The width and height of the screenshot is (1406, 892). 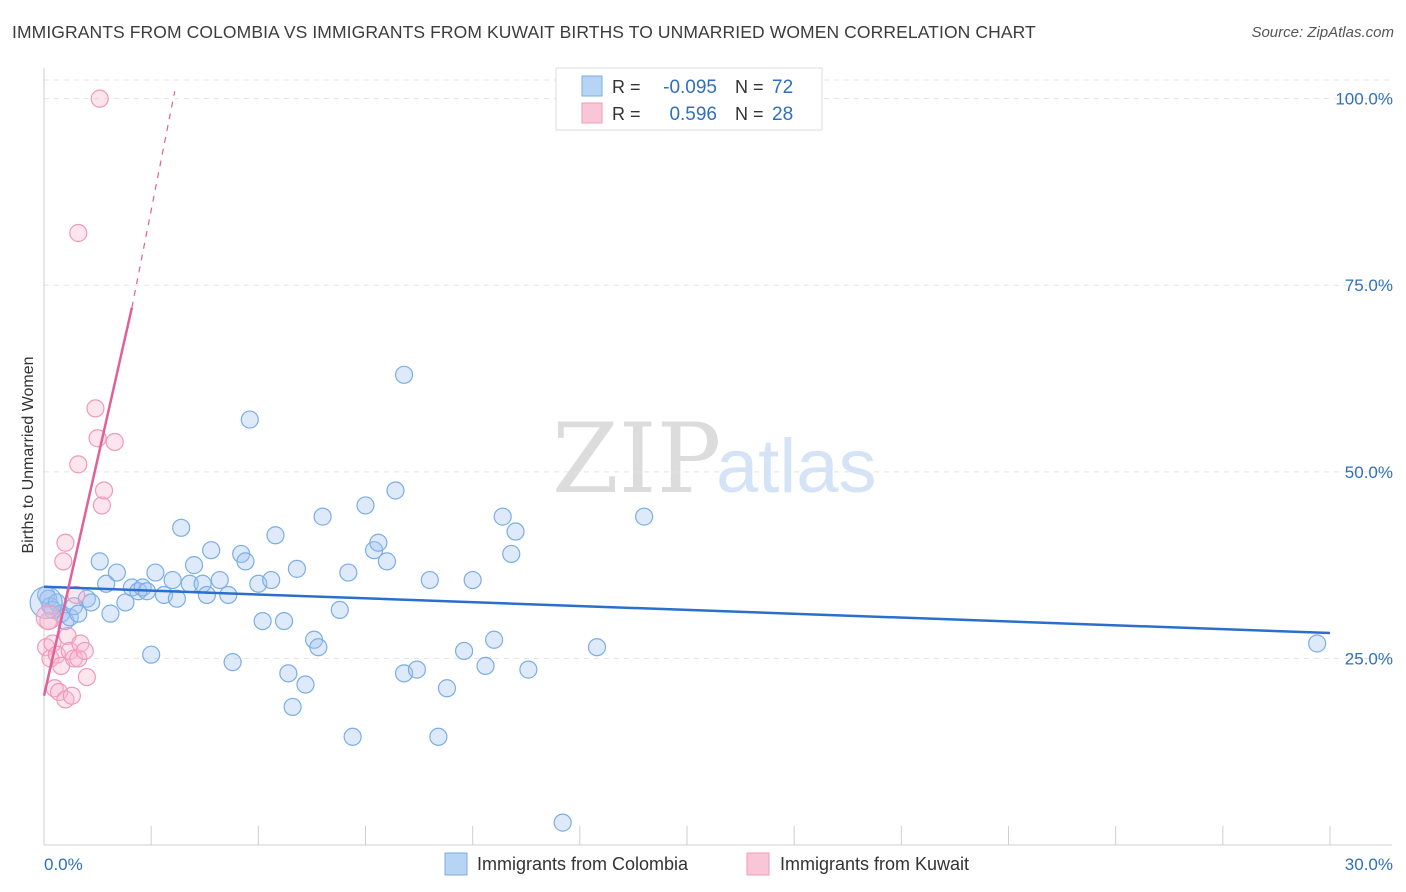 What do you see at coordinates (1369, 864) in the screenshot?
I see `x-tick-label-max: 30.0%` at bounding box center [1369, 864].